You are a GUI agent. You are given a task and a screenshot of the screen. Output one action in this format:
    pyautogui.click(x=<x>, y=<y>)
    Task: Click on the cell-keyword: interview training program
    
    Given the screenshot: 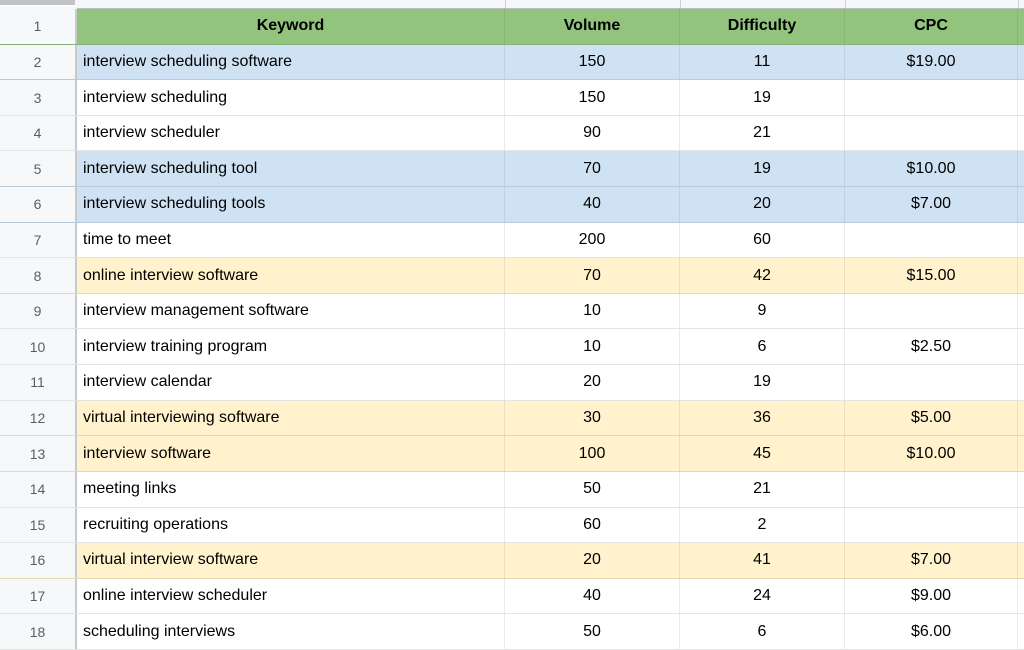 What is the action you would take?
    pyautogui.click(x=291, y=347)
    